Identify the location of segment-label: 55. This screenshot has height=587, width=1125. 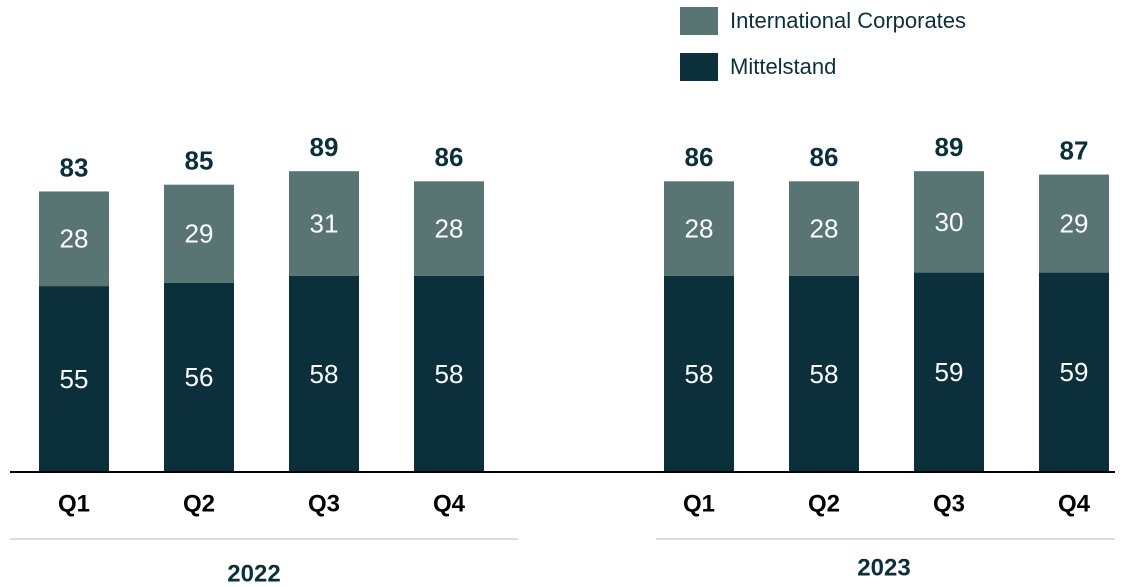
(74, 379).